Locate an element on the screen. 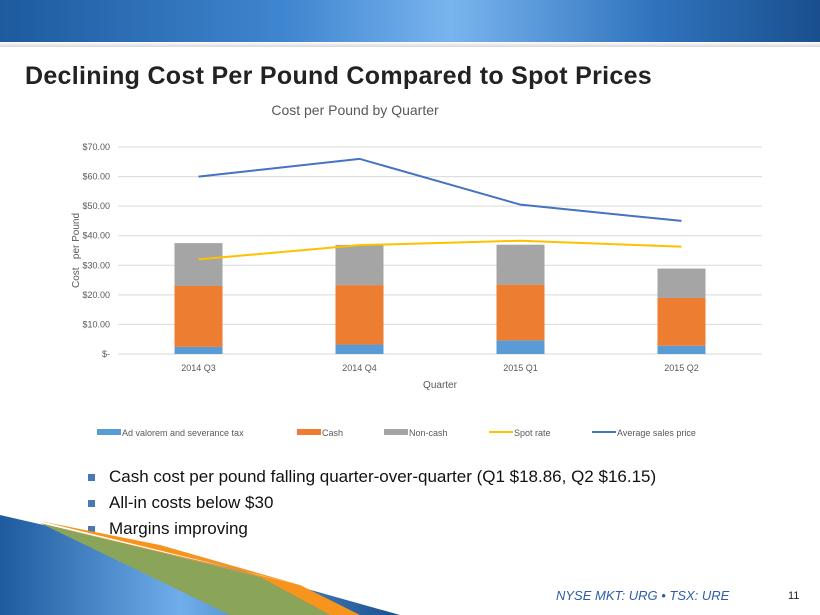  y-tick-label: $40.00 is located at coordinates (96, 236).